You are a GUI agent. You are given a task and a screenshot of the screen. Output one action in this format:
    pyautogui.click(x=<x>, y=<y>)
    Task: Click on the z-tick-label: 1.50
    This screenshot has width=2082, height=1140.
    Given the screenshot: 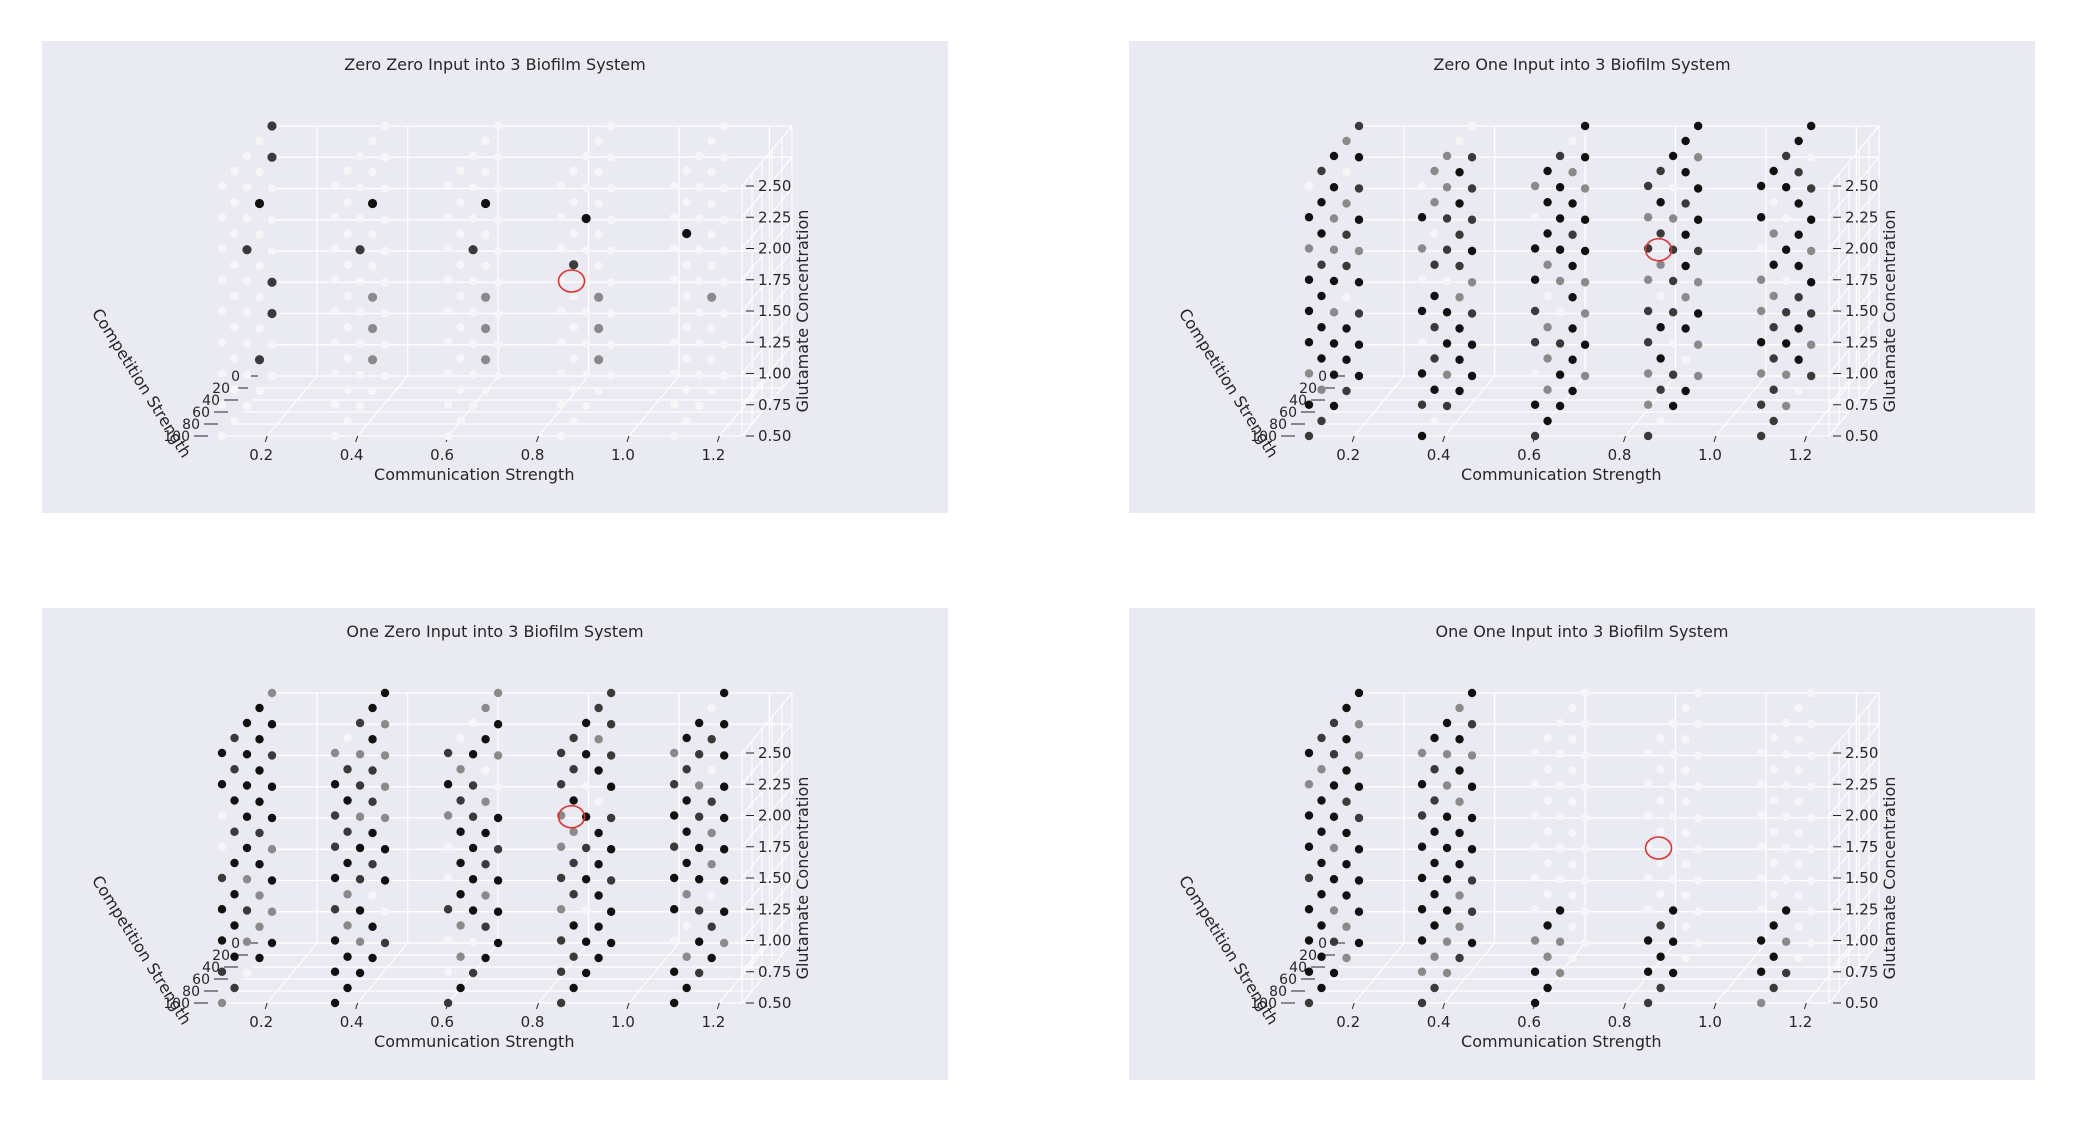 What is the action you would take?
    pyautogui.click(x=774, y=311)
    